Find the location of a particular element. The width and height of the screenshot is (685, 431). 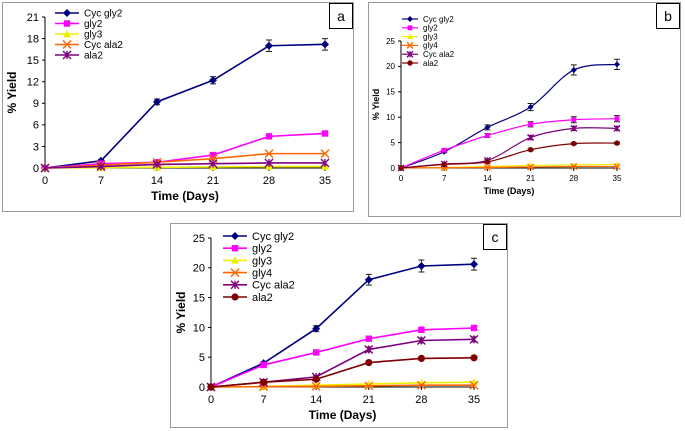

series-ala2 is located at coordinates (185, 165).